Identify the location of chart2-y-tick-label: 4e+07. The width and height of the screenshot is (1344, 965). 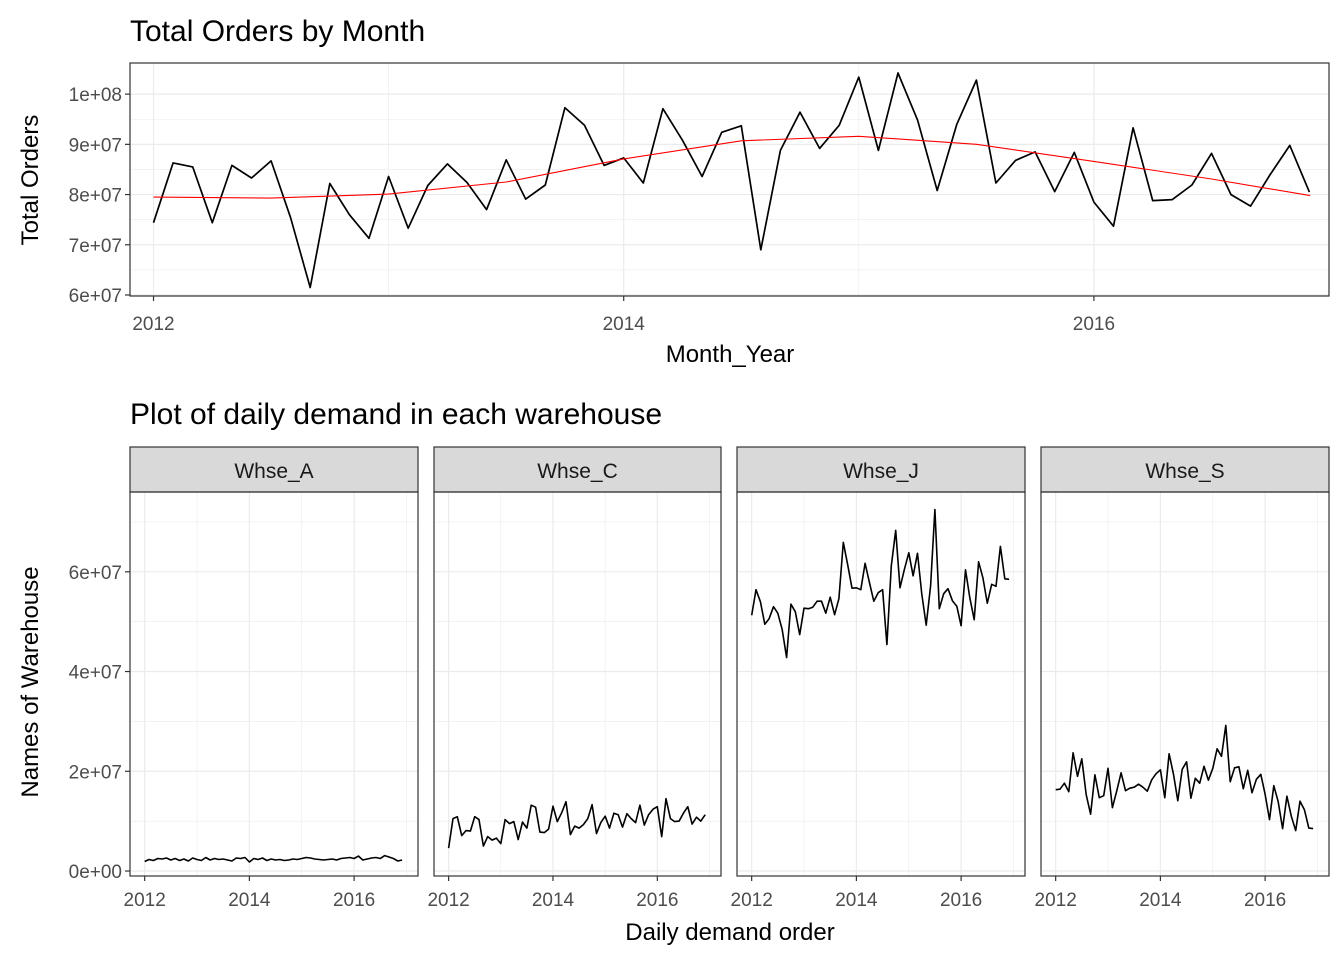
(95, 673).